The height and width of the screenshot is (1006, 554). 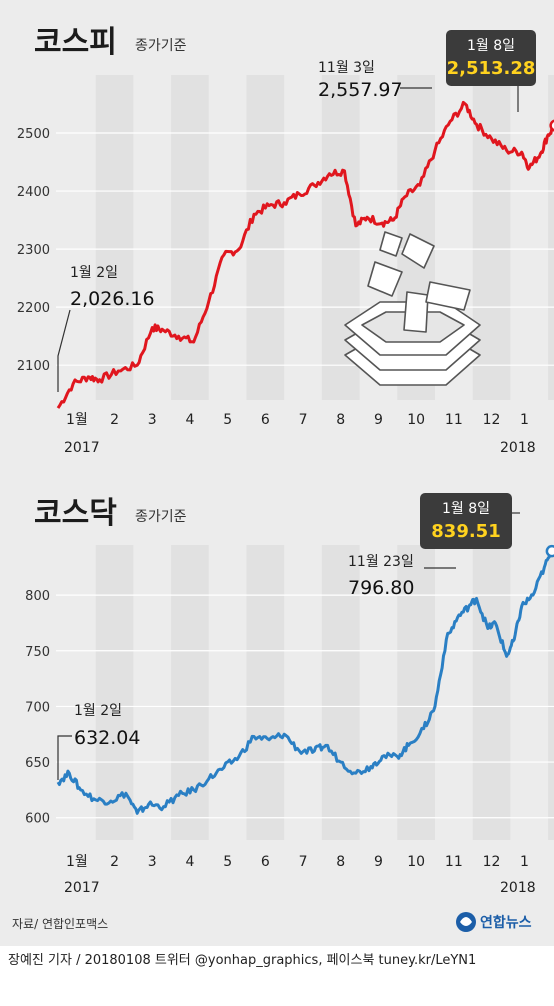 I want to click on yonhap-logo-text: 연합뉴스, so click(x=506, y=922).